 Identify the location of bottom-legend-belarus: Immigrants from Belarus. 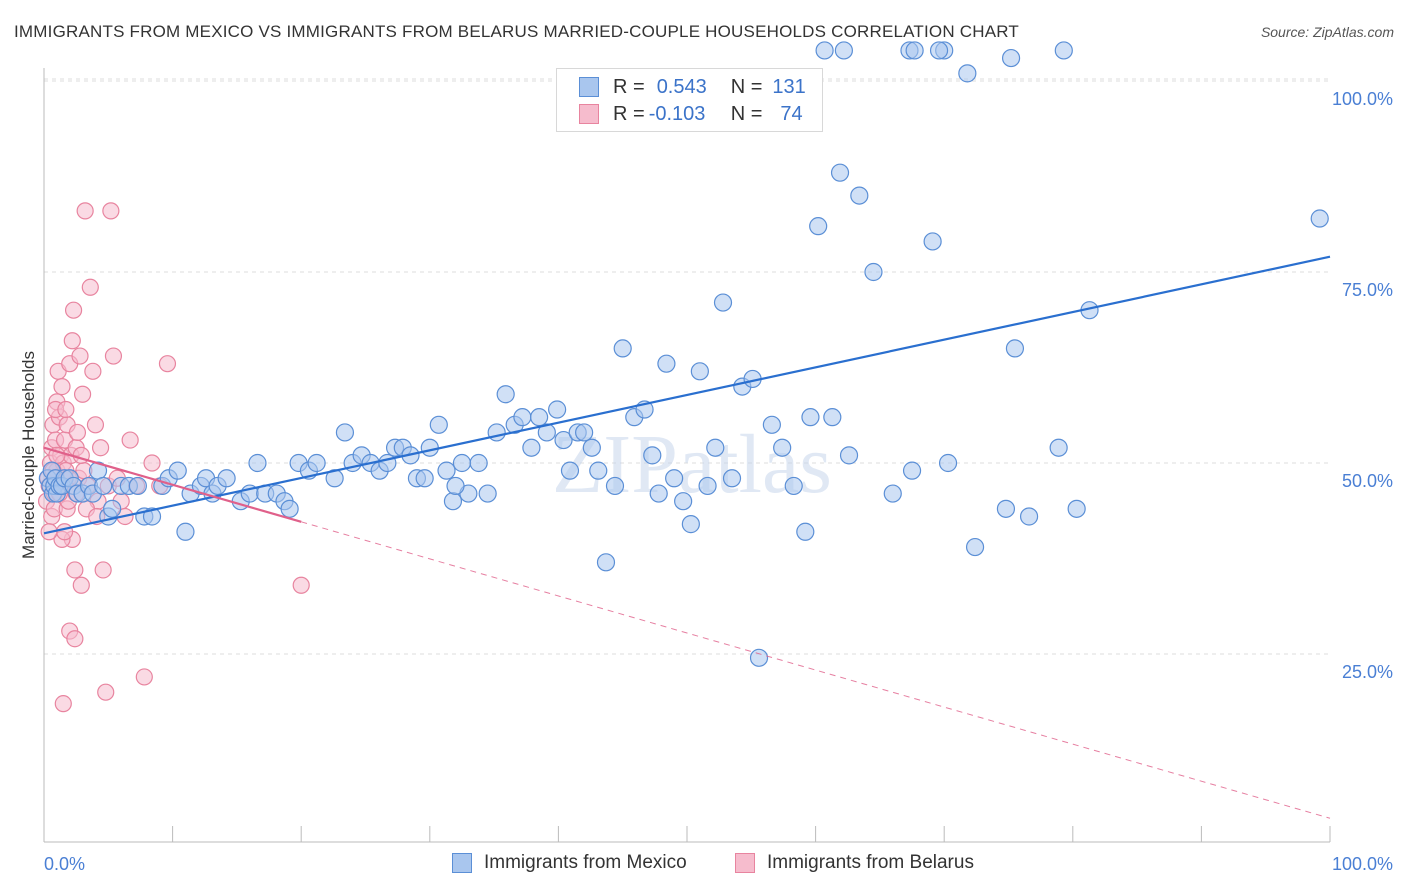
(854, 863).